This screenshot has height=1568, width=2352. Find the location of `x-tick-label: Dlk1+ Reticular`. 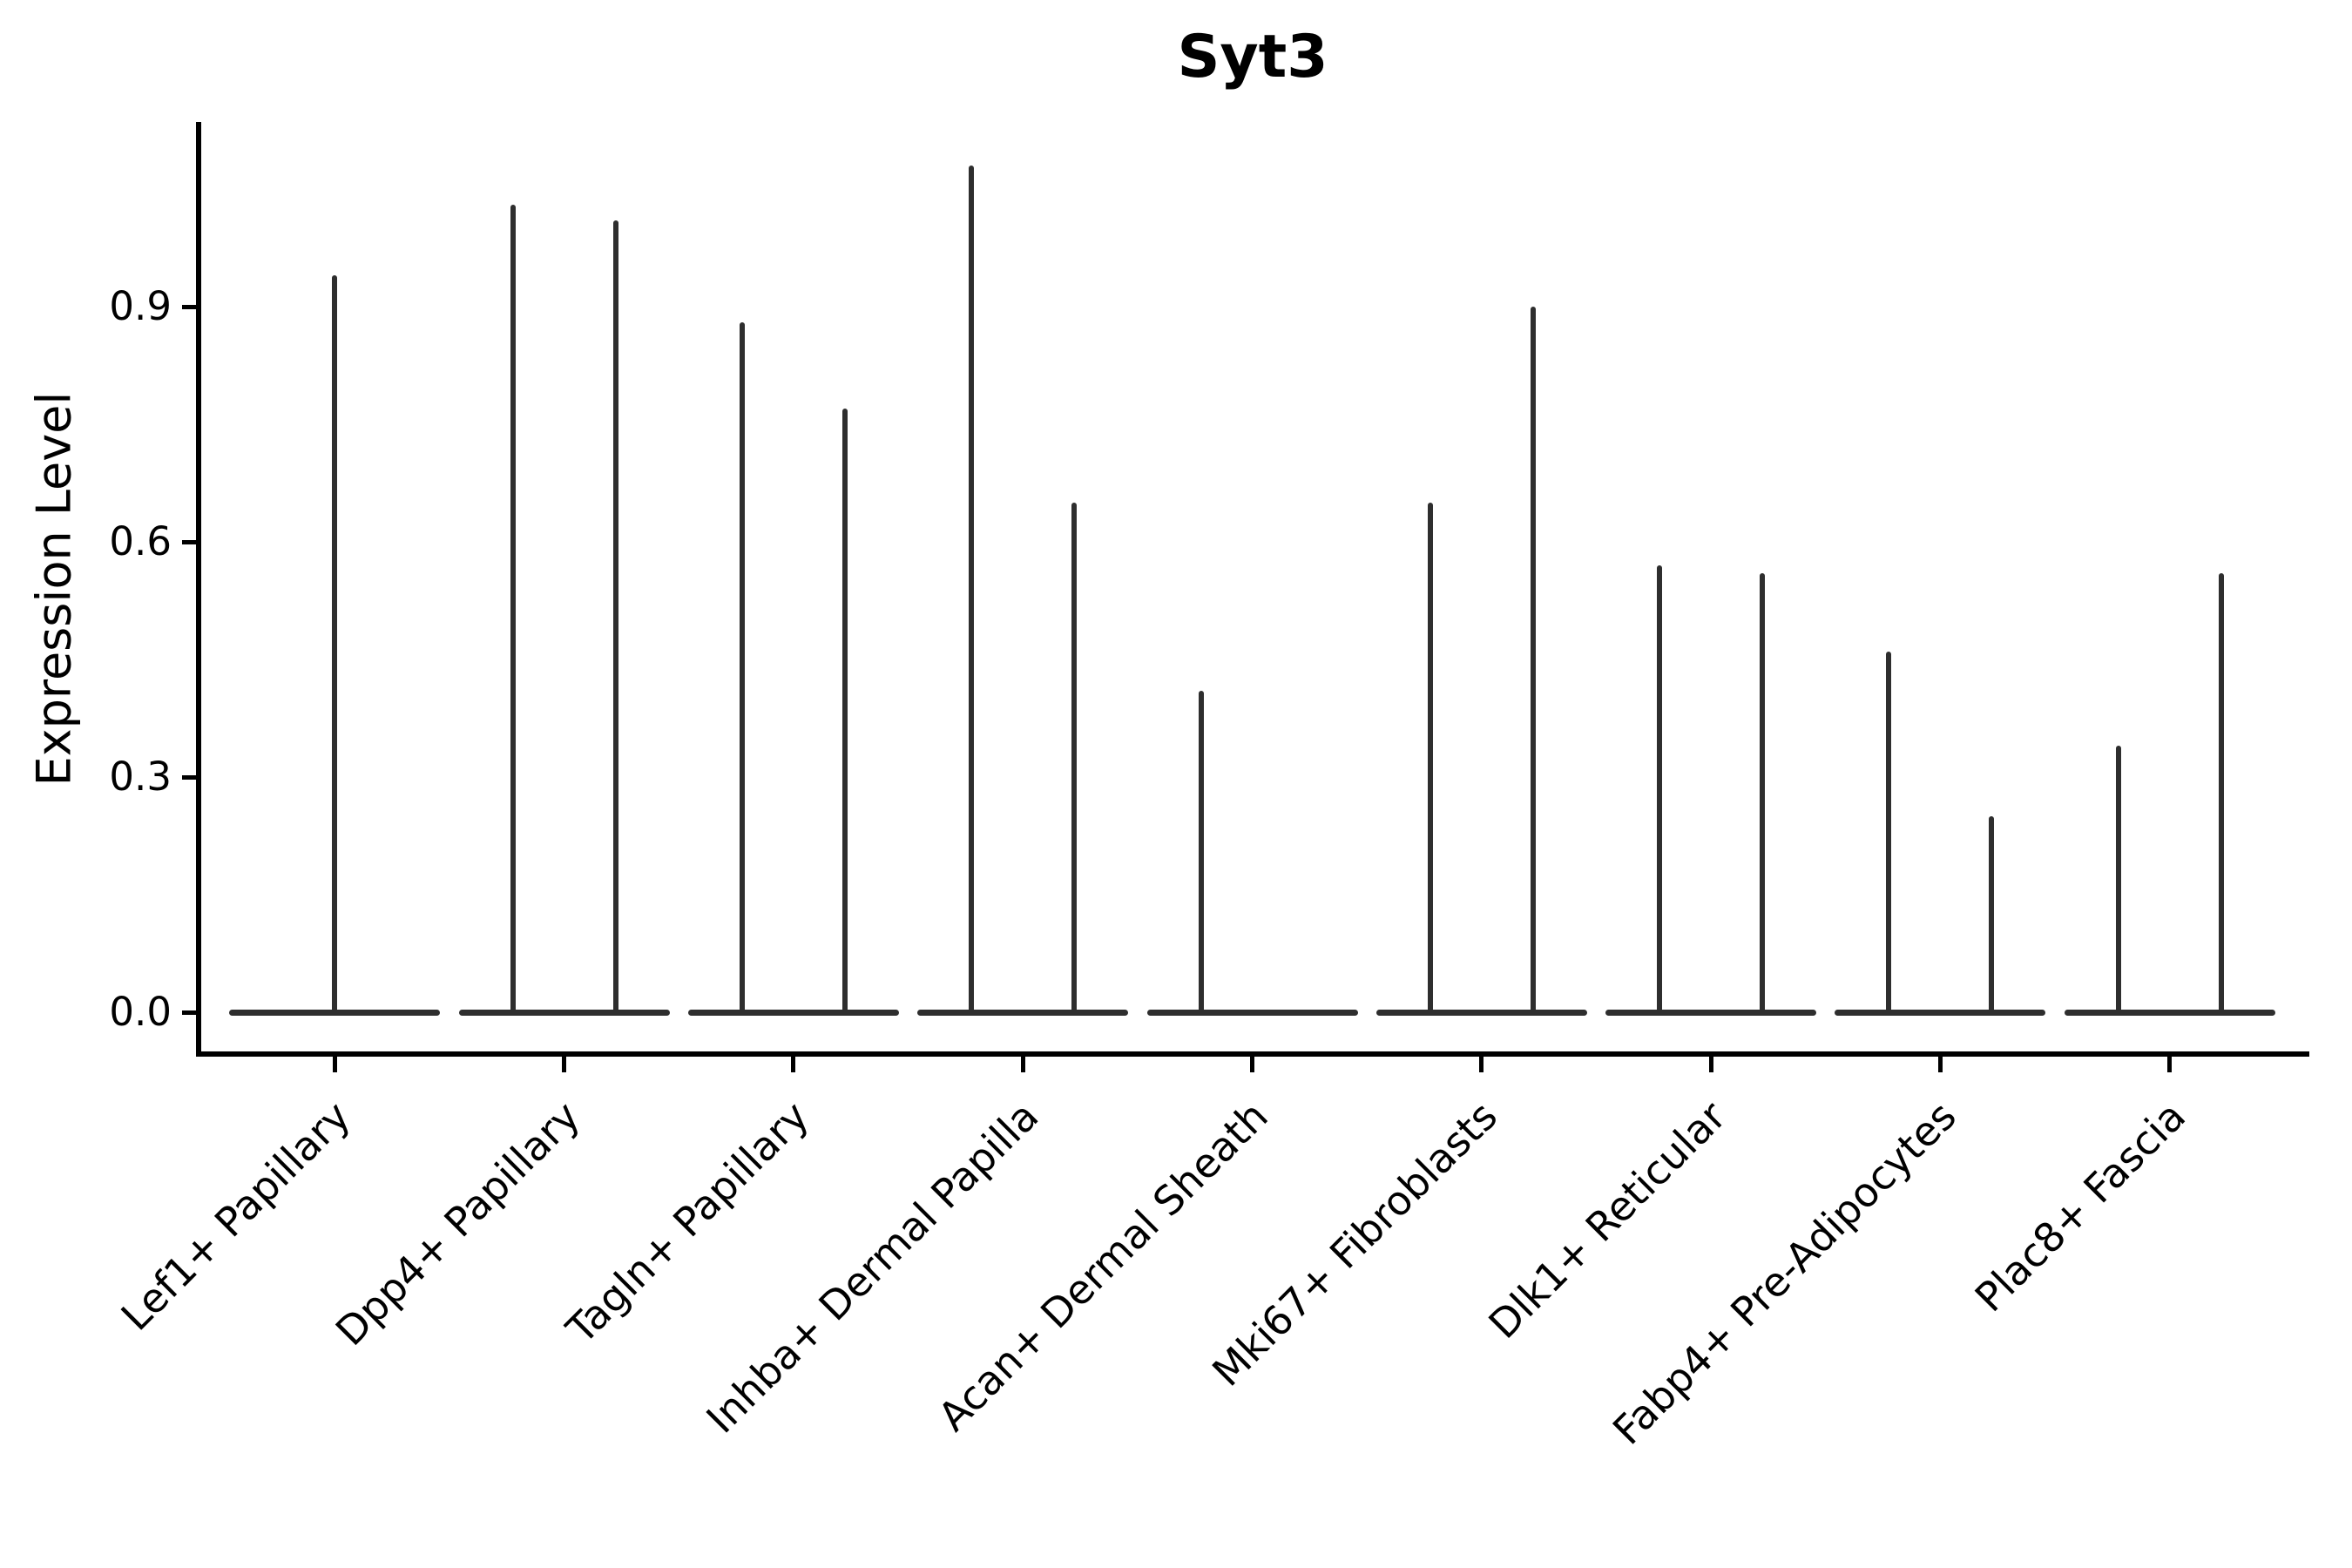

x-tick-label: Dlk1+ Reticular is located at coordinates (1607, 1220).